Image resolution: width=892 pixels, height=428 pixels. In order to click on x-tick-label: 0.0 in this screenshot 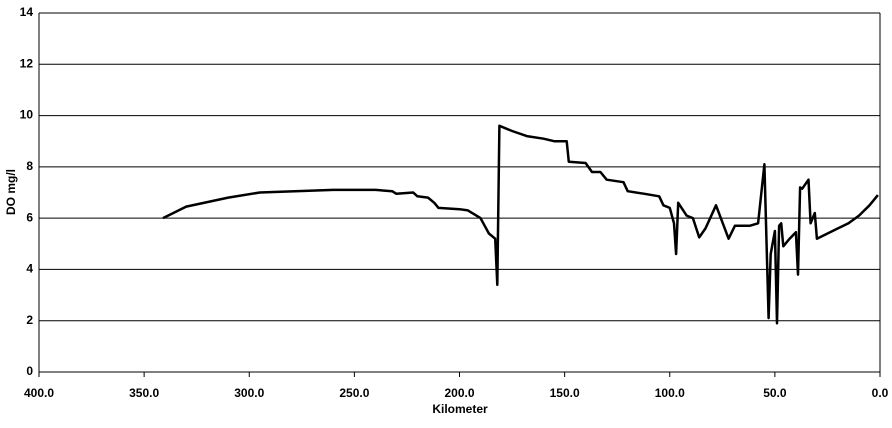, I will do `click(880, 393)`.